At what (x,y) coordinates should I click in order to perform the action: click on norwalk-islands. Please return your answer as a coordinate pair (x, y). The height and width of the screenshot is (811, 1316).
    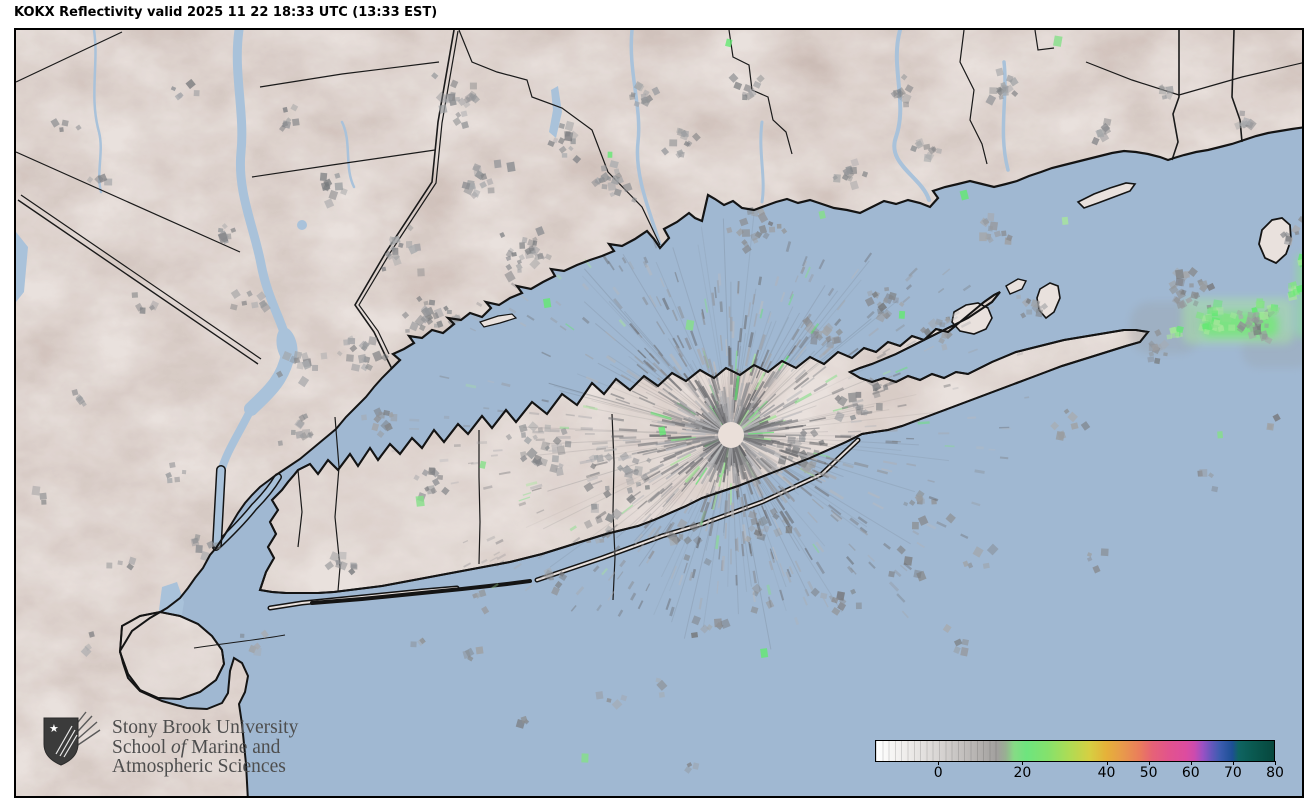
    Looking at the image, I should click on (498, 320).